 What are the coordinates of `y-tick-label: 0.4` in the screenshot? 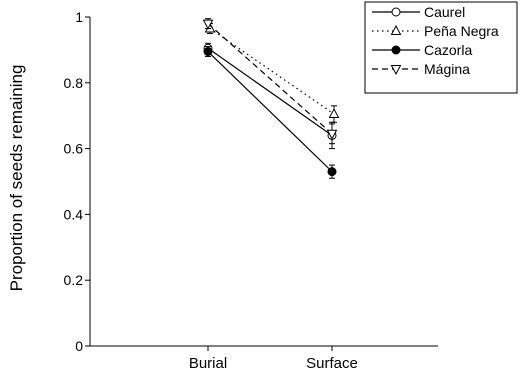 It's located at (74, 214).